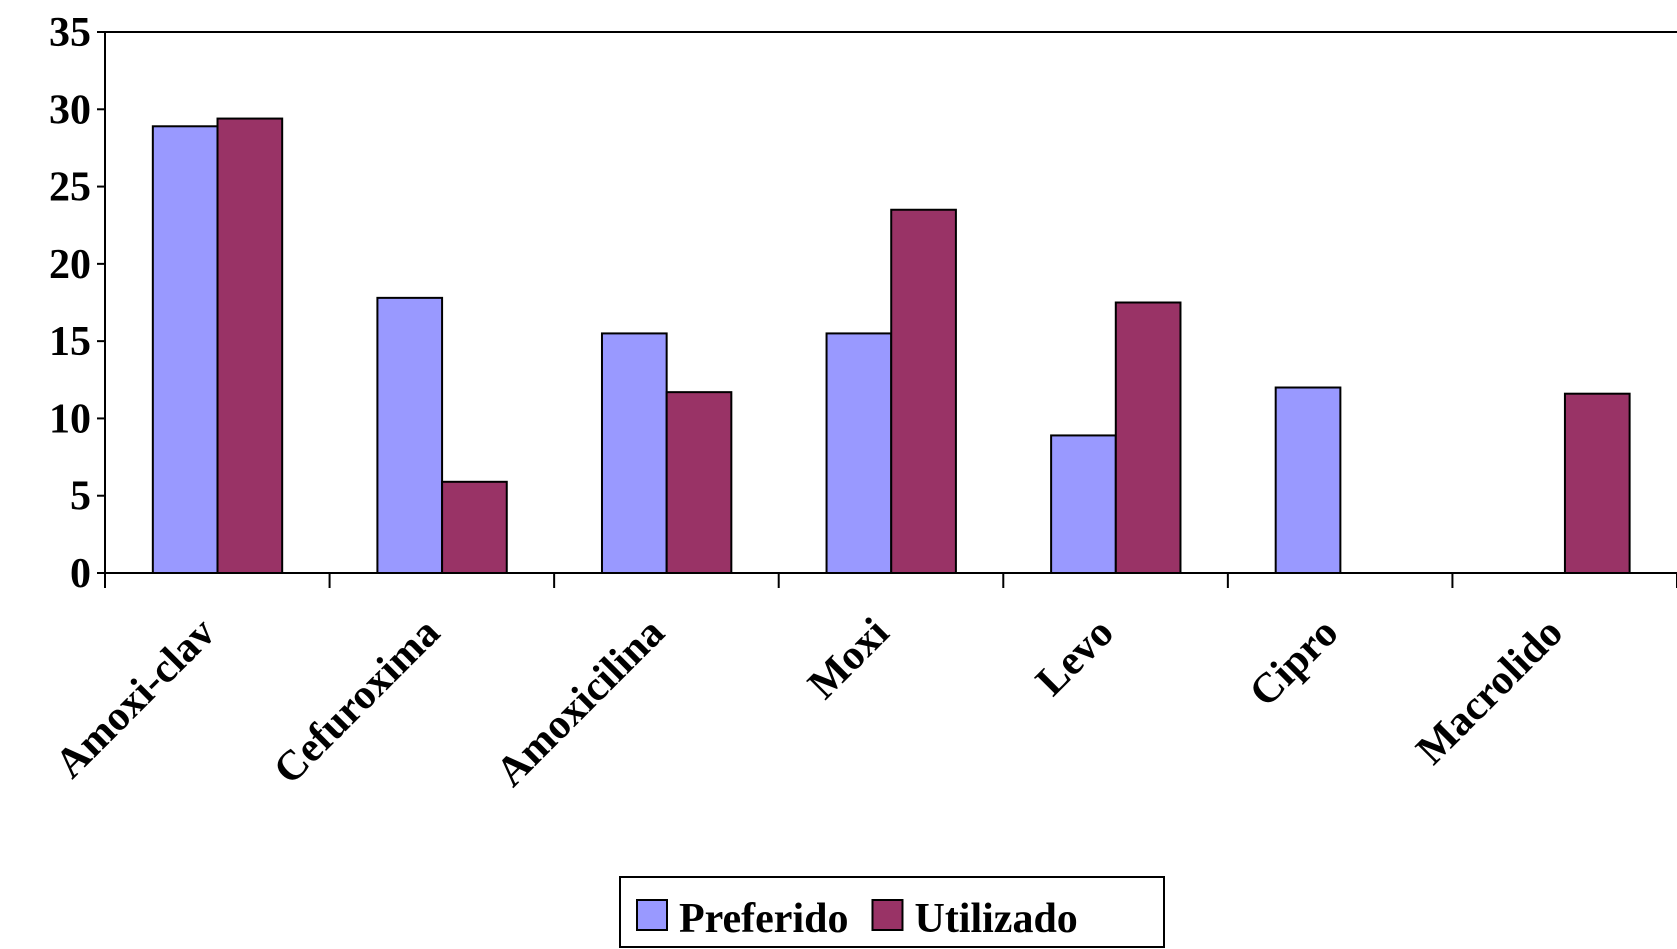 This screenshot has width=1677, height=949. What do you see at coordinates (70, 265) in the screenshot?
I see `y-tick-label: 20` at bounding box center [70, 265].